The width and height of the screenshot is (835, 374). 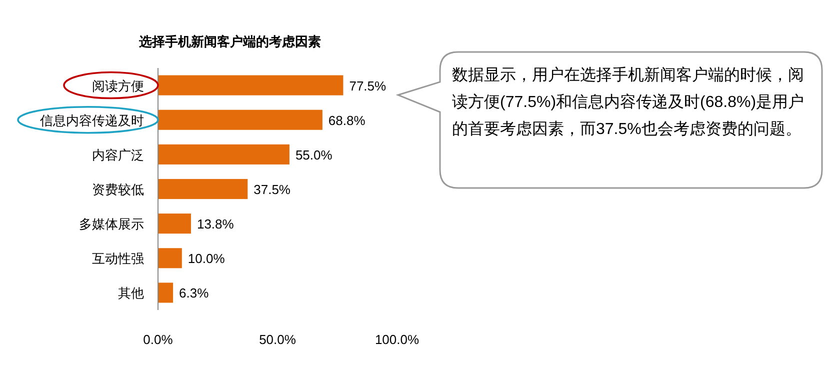 I want to click on data-label: 37.5%, so click(x=272, y=189).